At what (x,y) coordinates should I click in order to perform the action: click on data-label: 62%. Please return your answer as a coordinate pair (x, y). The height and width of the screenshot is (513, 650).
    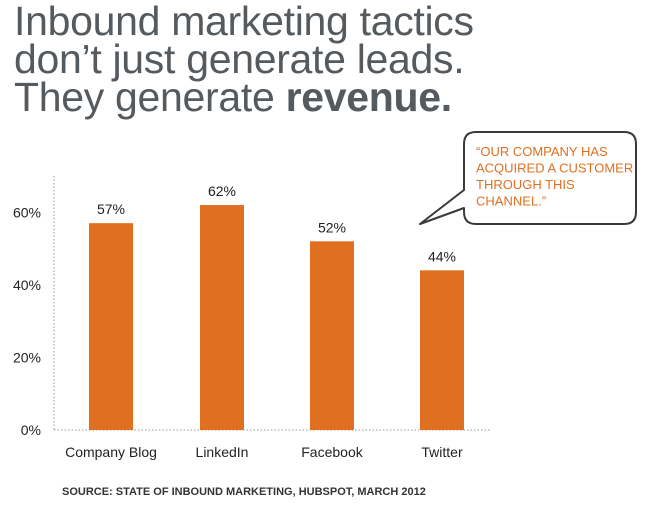
    Looking at the image, I should click on (222, 191).